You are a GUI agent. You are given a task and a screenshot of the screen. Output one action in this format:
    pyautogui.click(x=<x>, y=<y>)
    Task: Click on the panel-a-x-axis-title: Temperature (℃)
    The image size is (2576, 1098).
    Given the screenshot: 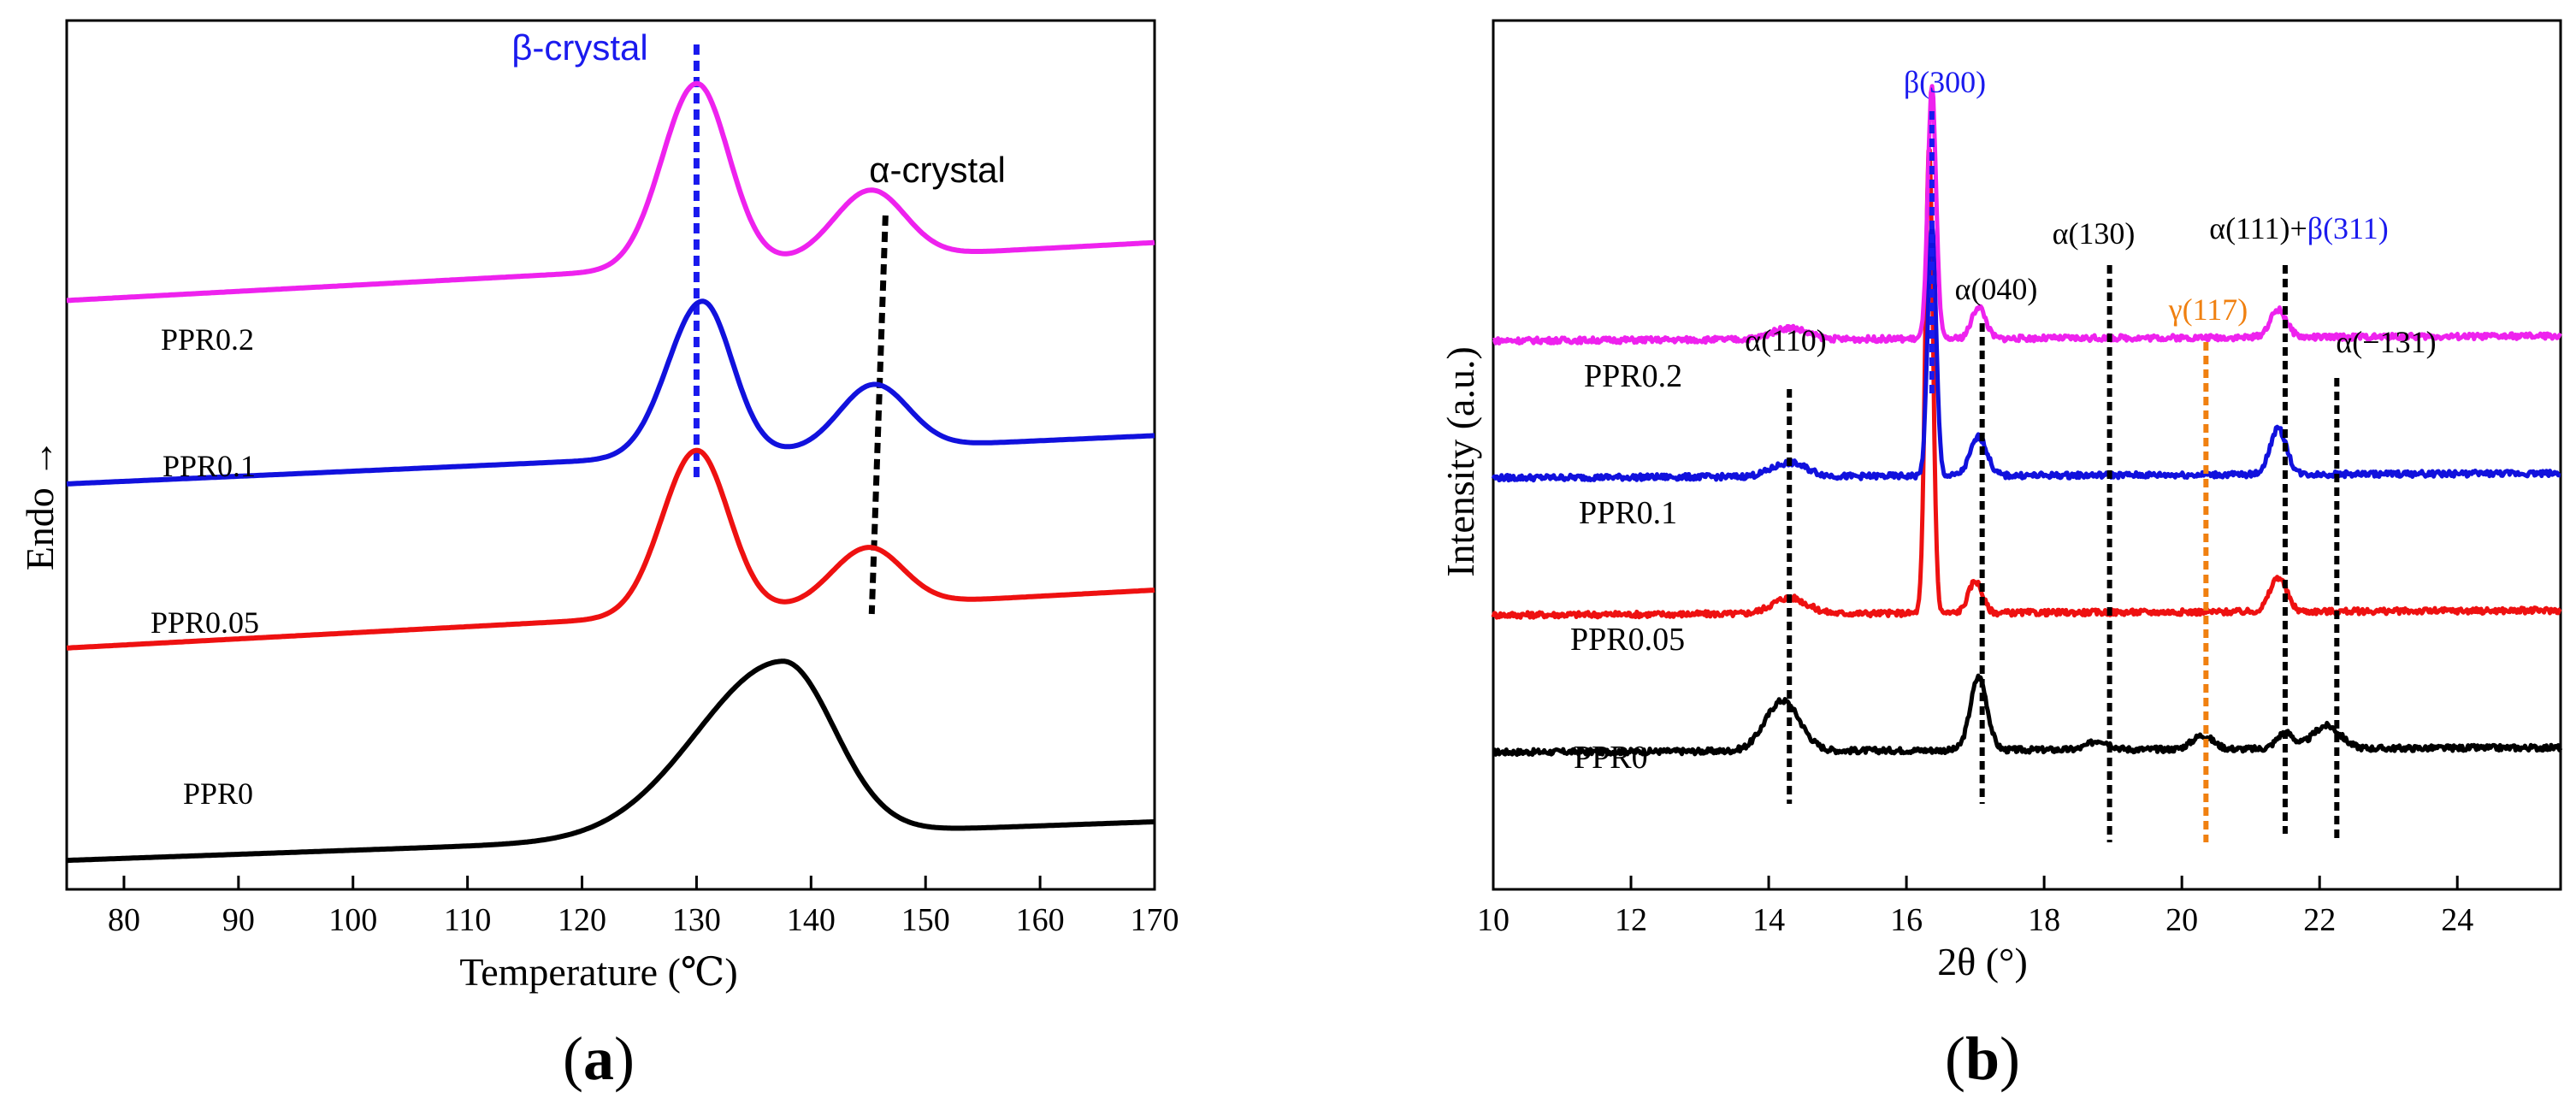 What is the action you would take?
    pyautogui.click(x=598, y=972)
    